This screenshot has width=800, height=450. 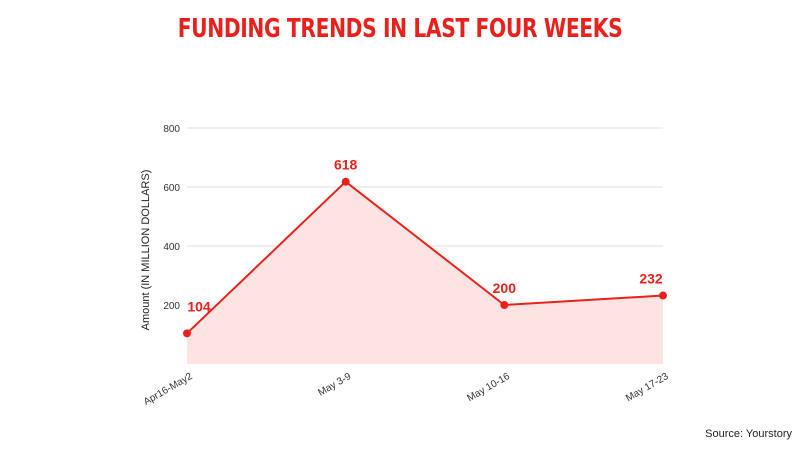 What do you see at coordinates (651, 279) in the screenshot?
I see `data-label: 232` at bounding box center [651, 279].